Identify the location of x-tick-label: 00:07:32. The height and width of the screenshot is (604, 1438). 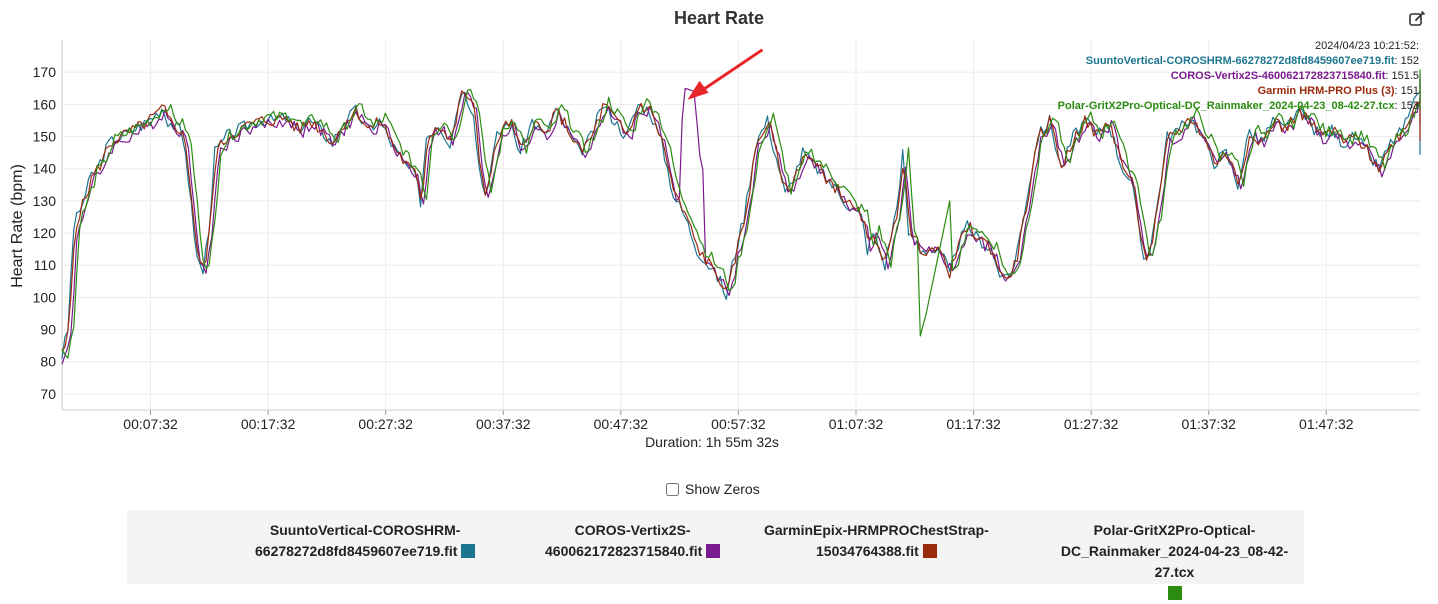
(150, 424).